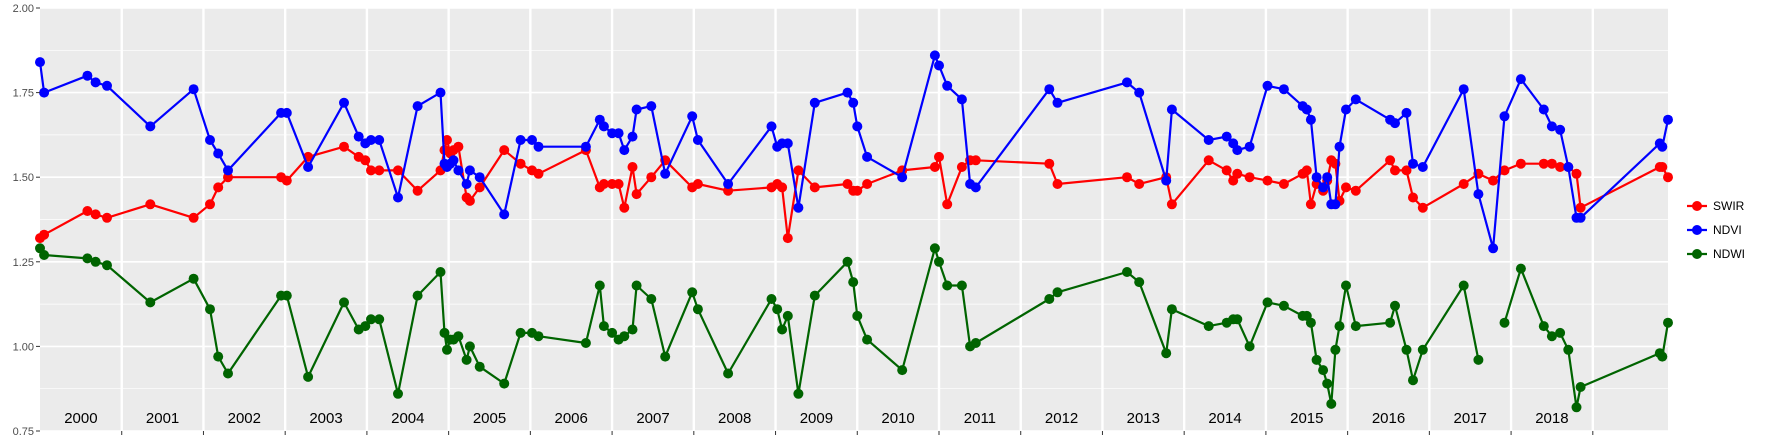  Describe the element at coordinates (1470, 418) in the screenshot. I see `year-label: 2017` at that location.